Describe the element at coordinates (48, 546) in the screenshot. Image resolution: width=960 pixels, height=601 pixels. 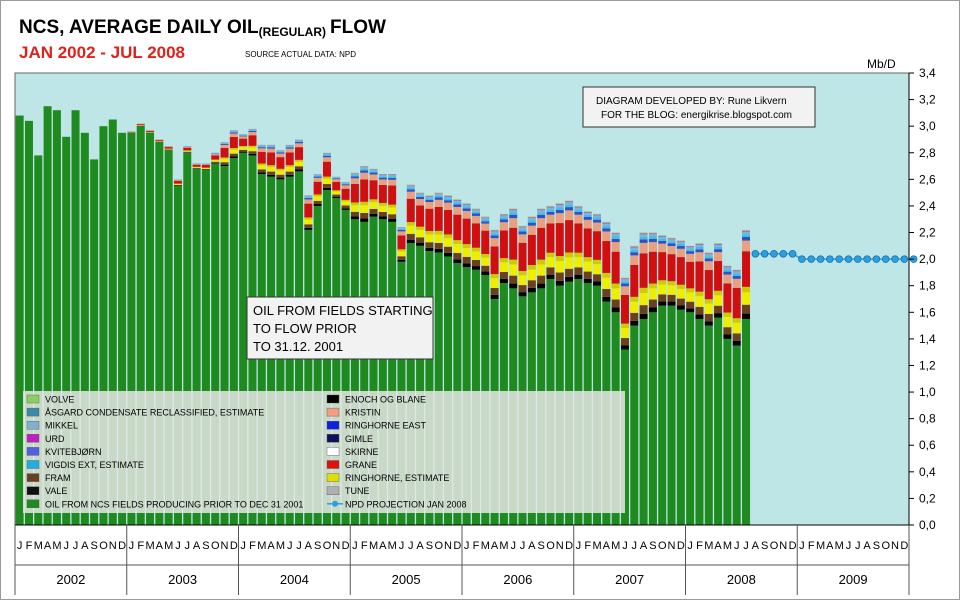
I see `x-month-label: A` at that location.